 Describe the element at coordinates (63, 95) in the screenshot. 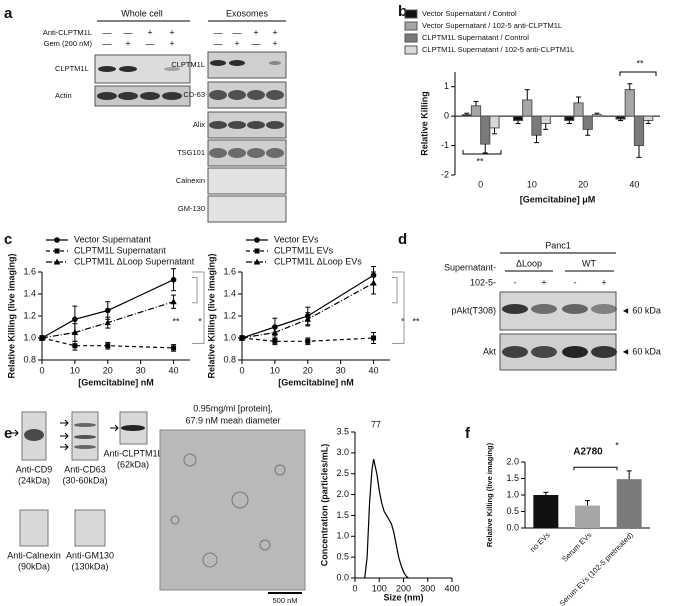

I see `blot-label: Actin` at that location.